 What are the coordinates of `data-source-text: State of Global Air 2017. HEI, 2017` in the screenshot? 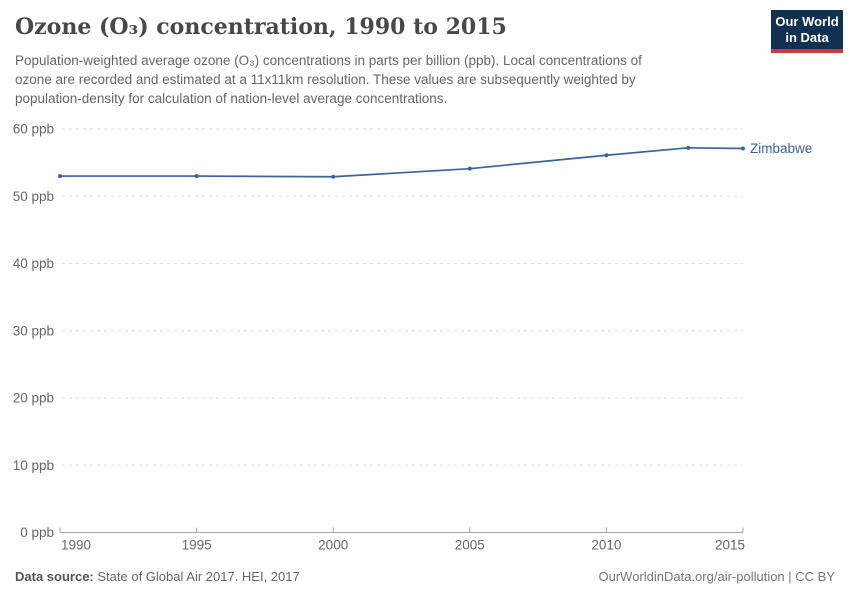 It's located at (198, 576).